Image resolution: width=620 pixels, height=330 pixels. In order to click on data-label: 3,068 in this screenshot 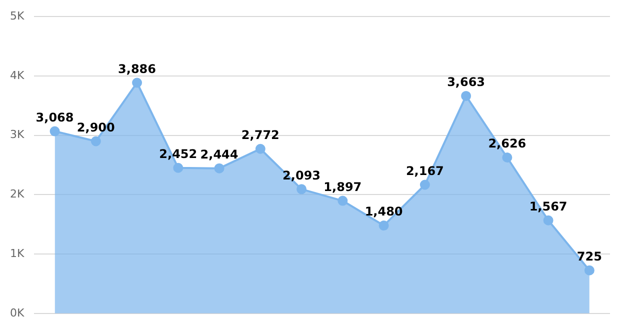, I will do `click(55, 117)`.